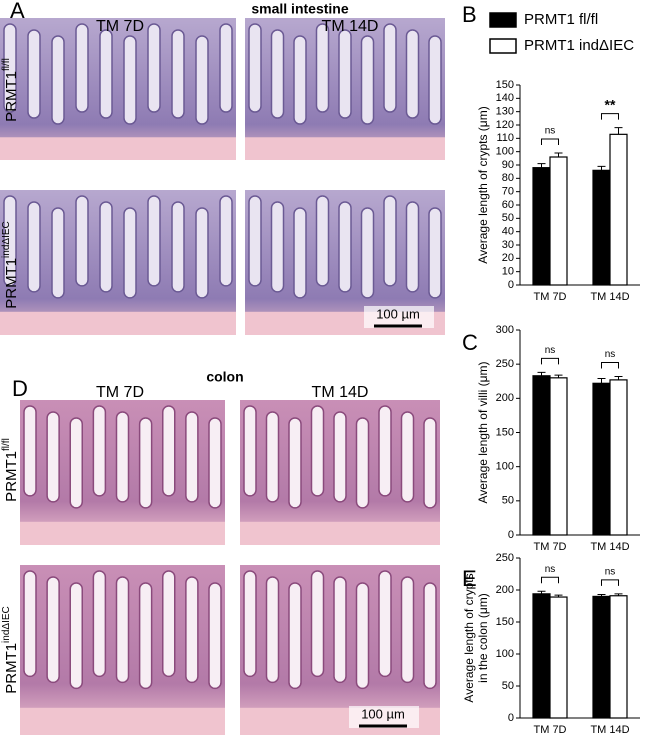 The height and width of the screenshot is (753, 649). I want to click on column-label: TM 7D, so click(120, 392).